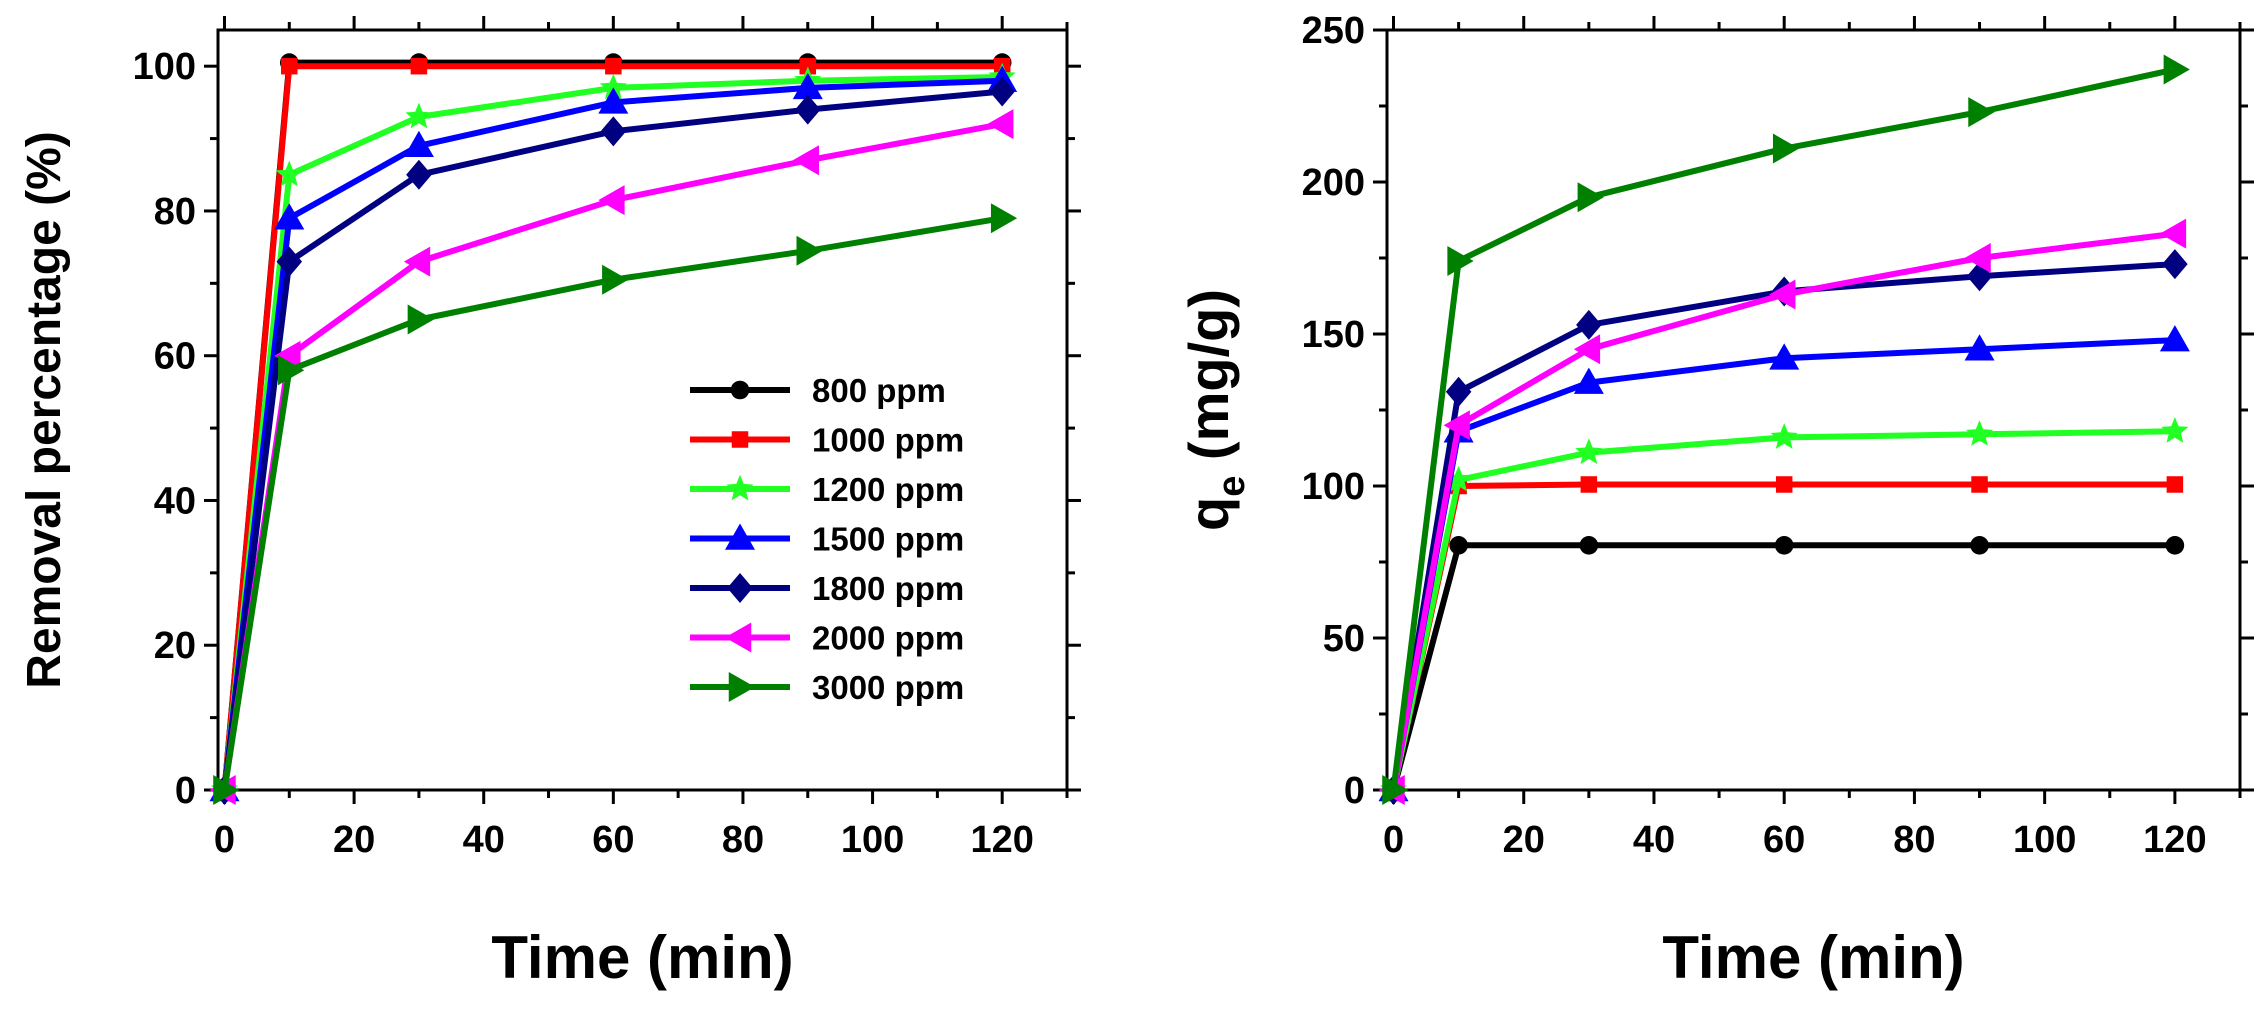  What do you see at coordinates (888, 440) in the screenshot?
I see `legend-label: 1000 ppm` at bounding box center [888, 440].